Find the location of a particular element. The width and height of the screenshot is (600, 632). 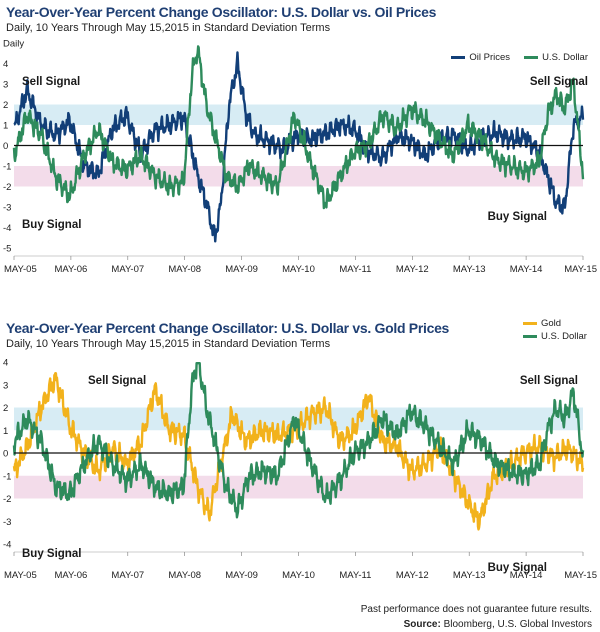

chart-legend: Gold U.S. Dollar is located at coordinates (555, 331).